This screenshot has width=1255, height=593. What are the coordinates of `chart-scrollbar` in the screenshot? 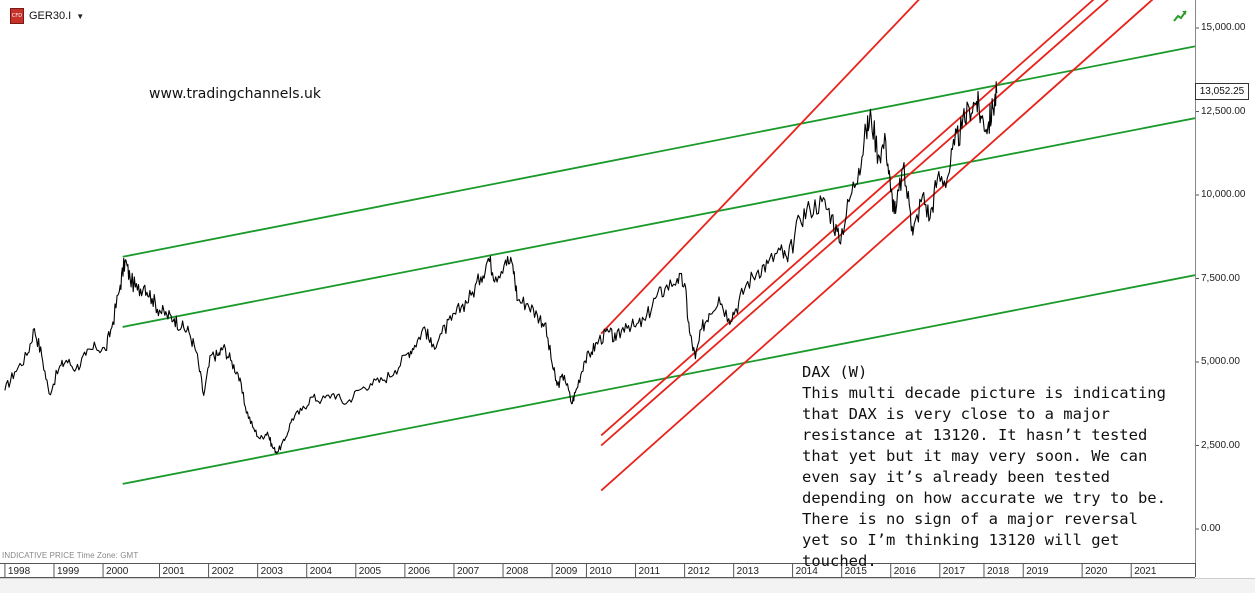 It's located at (627, 585).